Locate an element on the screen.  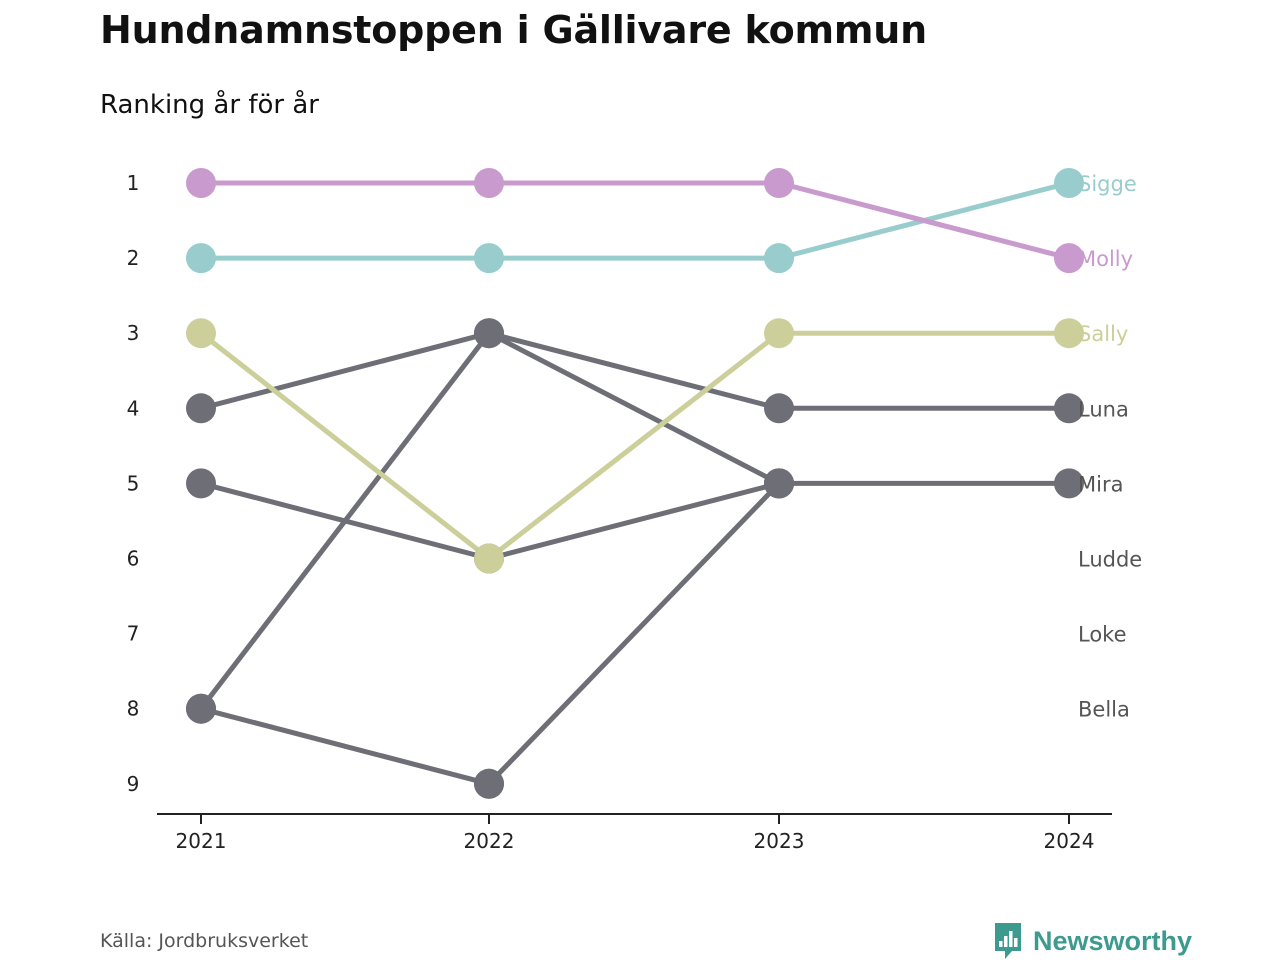
end-label-bella: Bella is located at coordinates (1104, 710).